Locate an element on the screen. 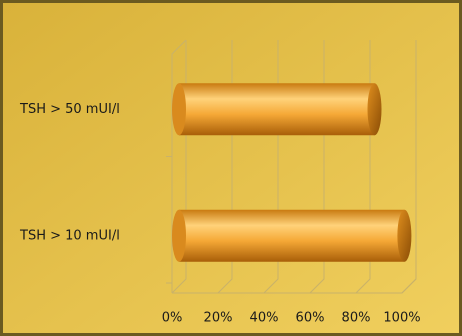 The height and width of the screenshot is (336, 462). x-tick-label: 80% is located at coordinates (356, 318).